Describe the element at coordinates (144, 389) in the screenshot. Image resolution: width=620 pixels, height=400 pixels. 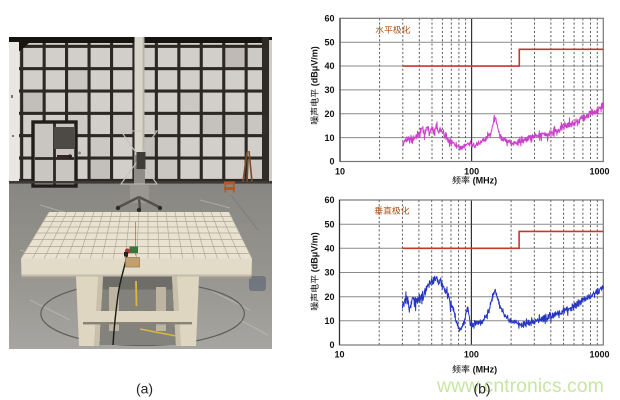
I see `svg-text: (a)` at that location.